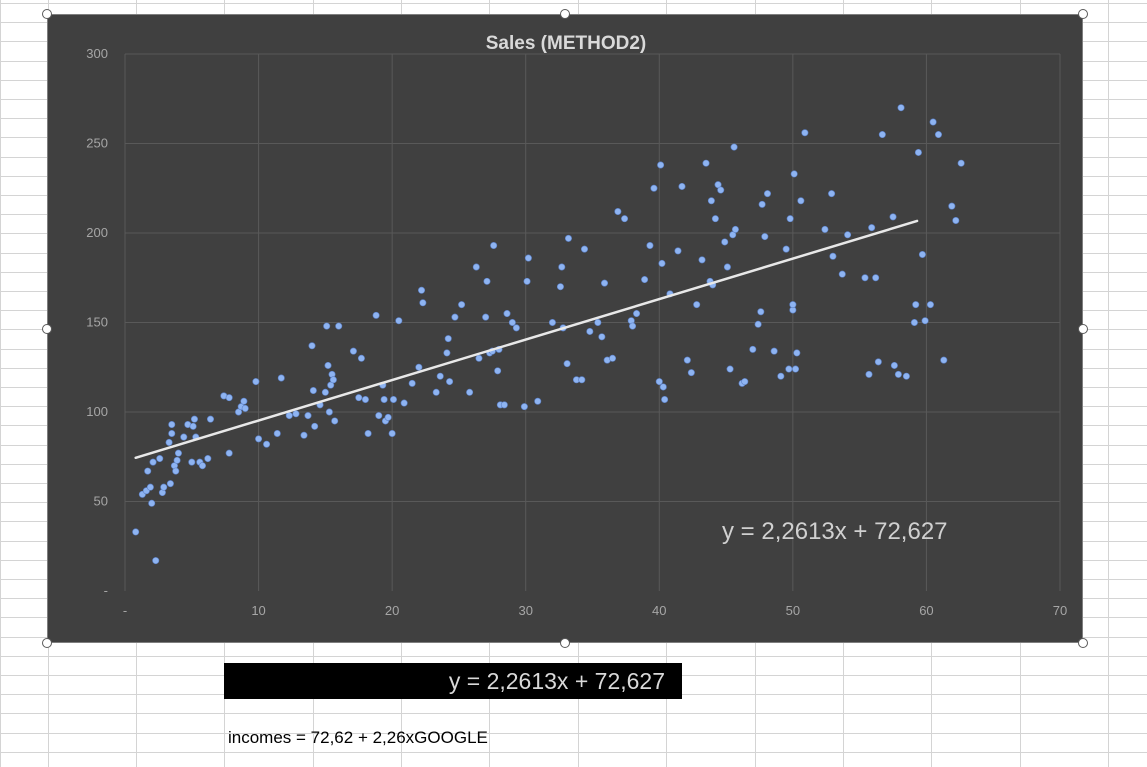 Image resolution: width=1147 pixels, height=767 pixels. What do you see at coordinates (556, 680) in the screenshot?
I see `formula-cell-text: y = 2,2613x + 72,627` at bounding box center [556, 680].